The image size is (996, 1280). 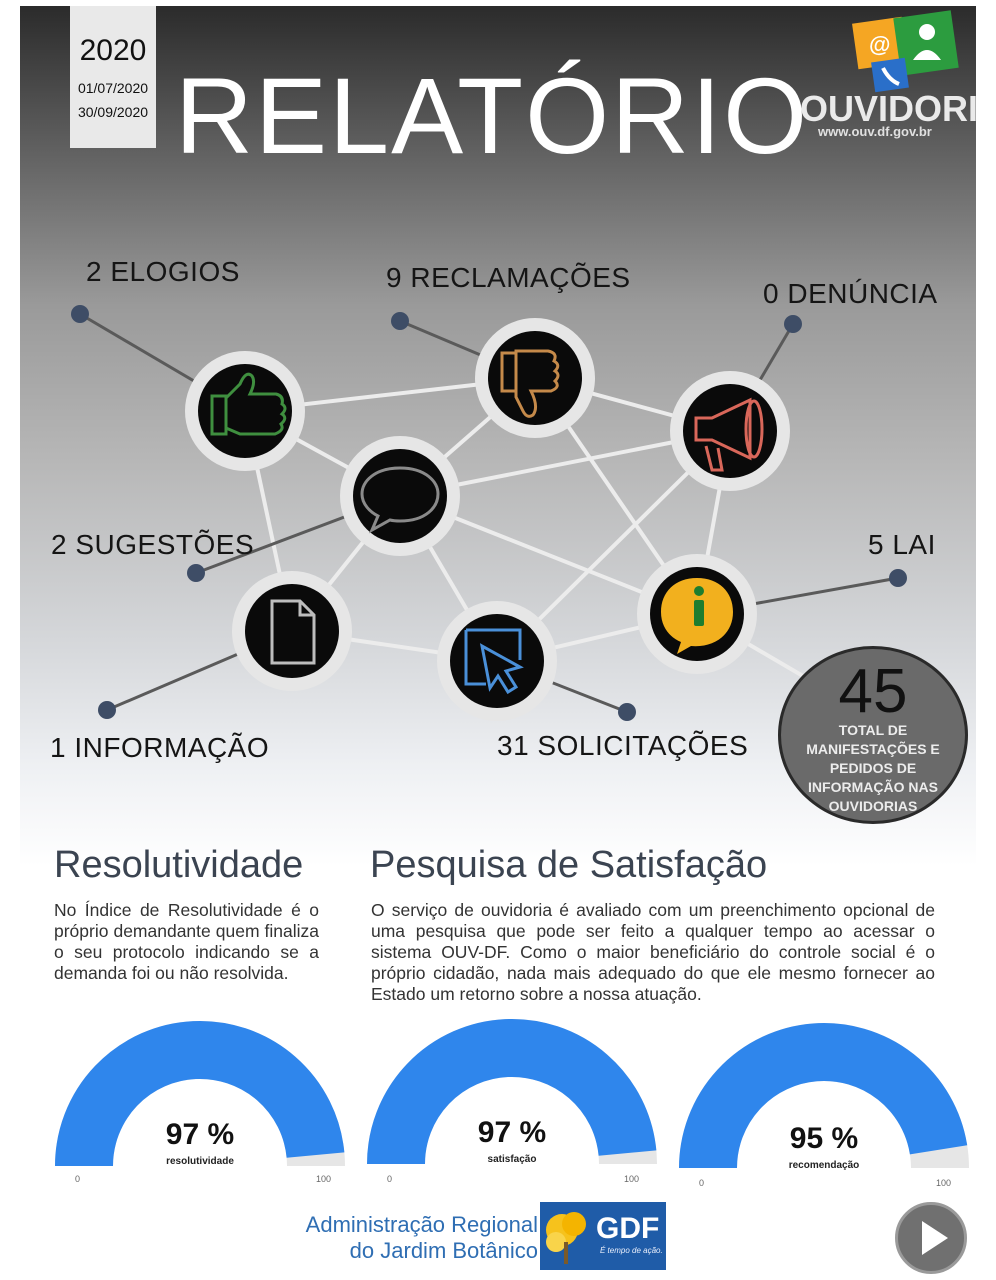 I want to click on gdf-logo, so click(x=603, y=1236).